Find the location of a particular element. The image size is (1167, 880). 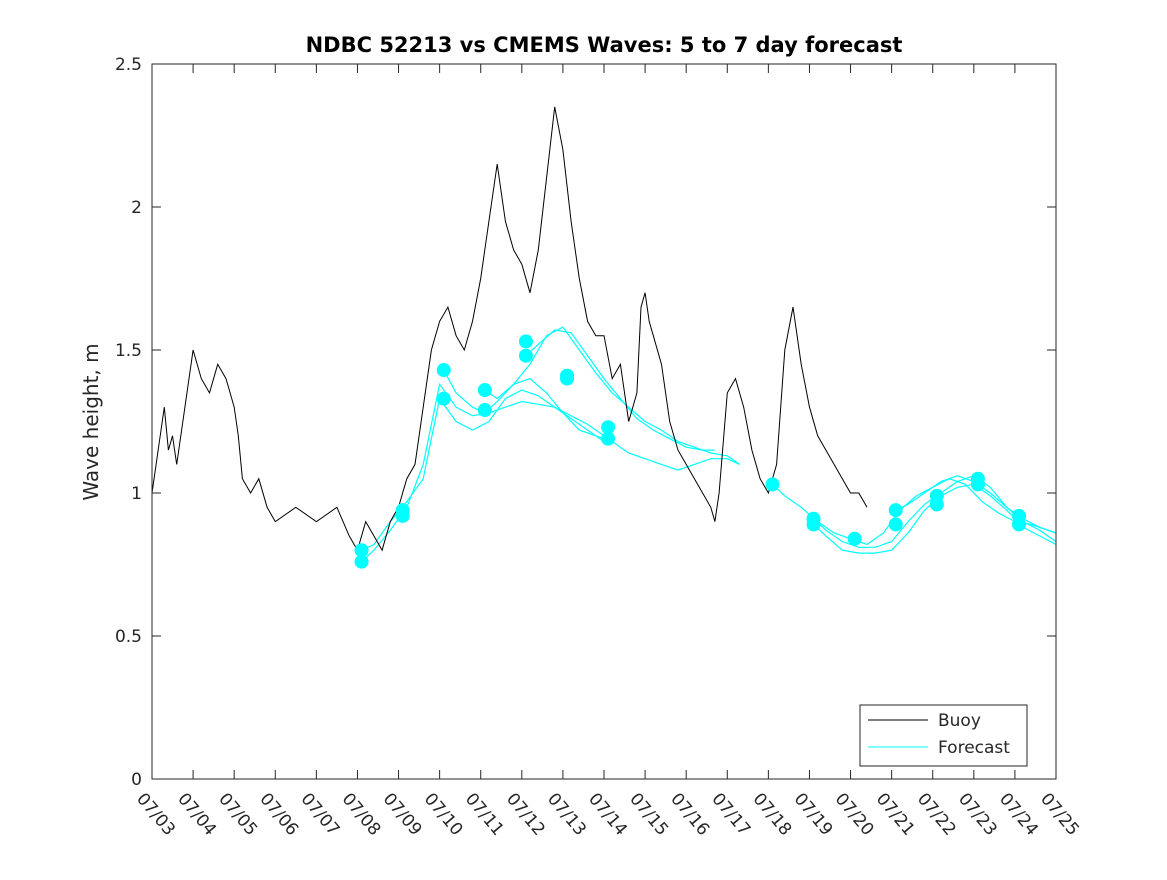

y-axis-label: Wave height, m is located at coordinates (91, 421).